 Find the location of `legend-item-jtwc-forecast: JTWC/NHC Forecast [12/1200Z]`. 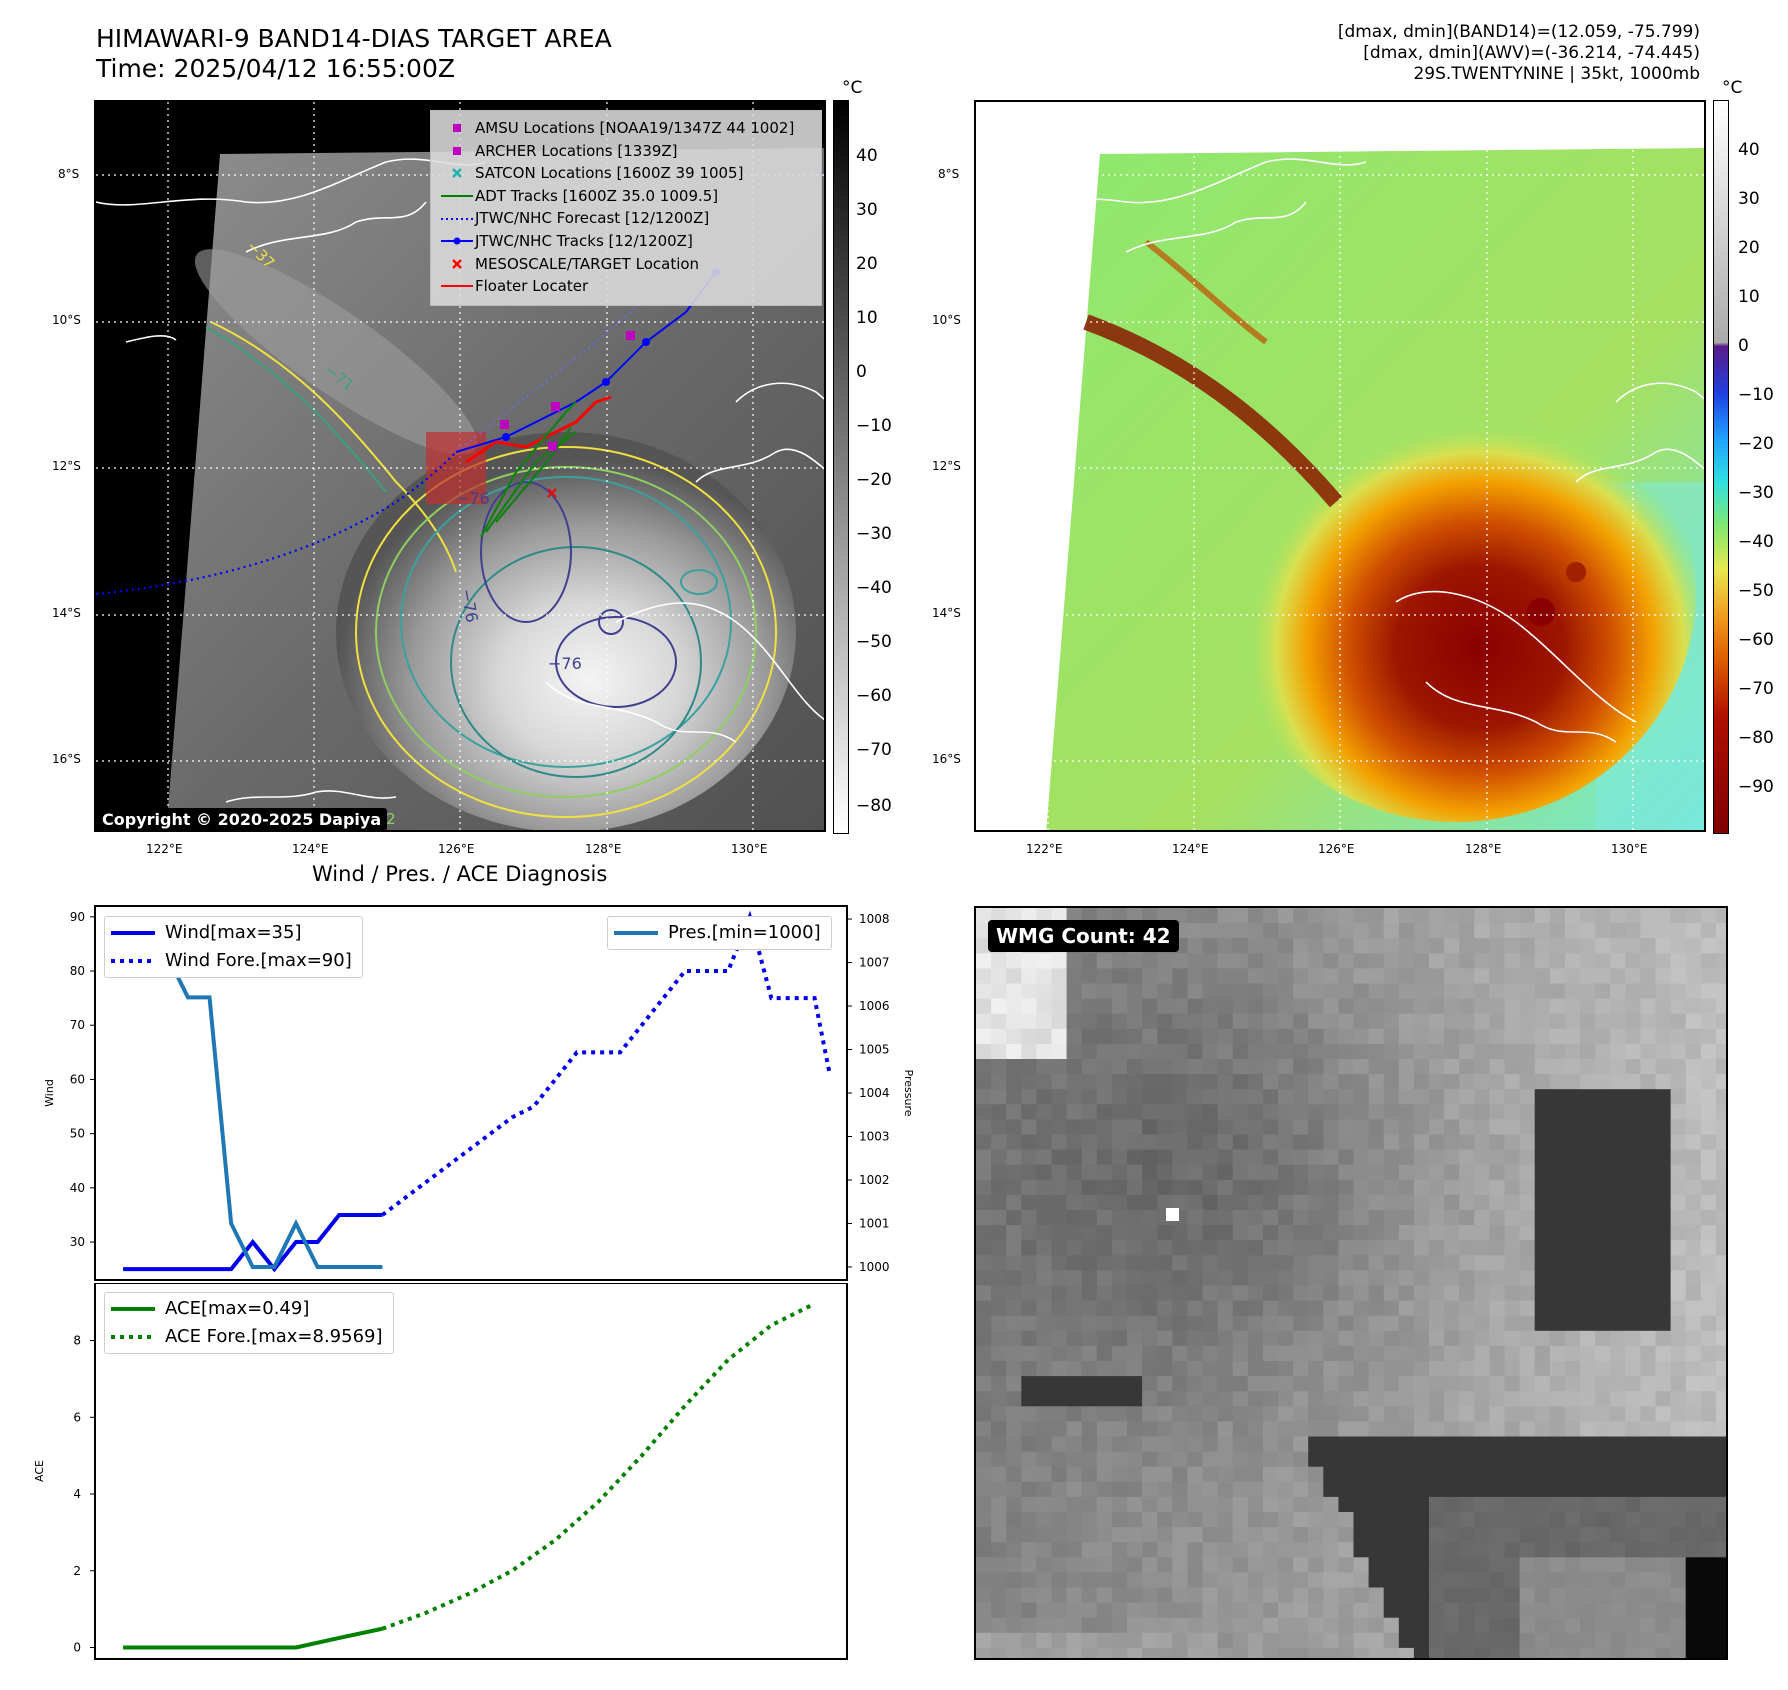

legend-item-jtwc-forecast: JTWC/NHC Forecast [12/1200Z] is located at coordinates (626, 218).